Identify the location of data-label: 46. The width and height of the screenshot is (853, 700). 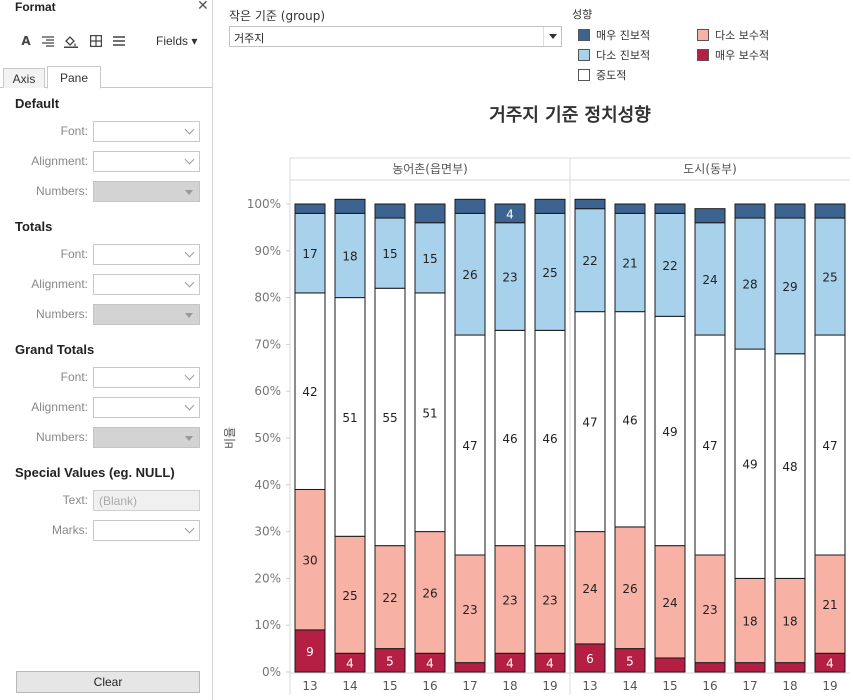
(629, 420).